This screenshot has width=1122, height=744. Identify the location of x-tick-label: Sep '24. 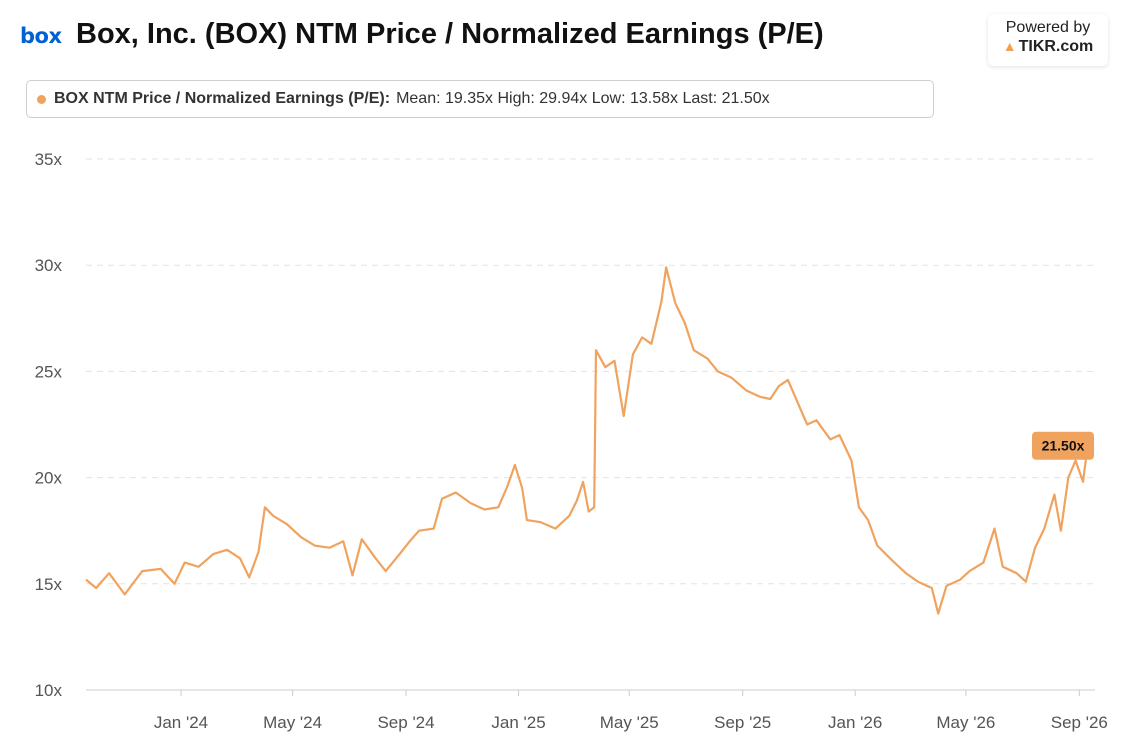
(405, 722).